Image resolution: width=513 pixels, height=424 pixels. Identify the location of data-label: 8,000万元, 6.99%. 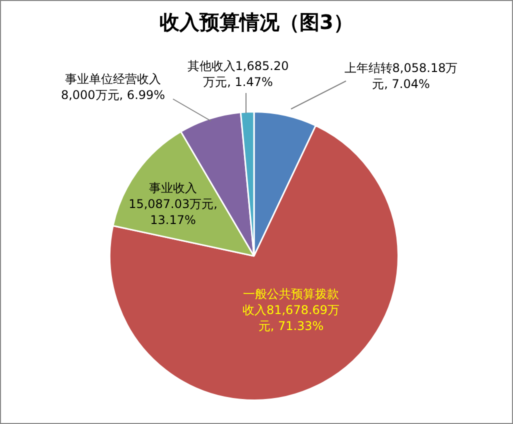
(113, 95).